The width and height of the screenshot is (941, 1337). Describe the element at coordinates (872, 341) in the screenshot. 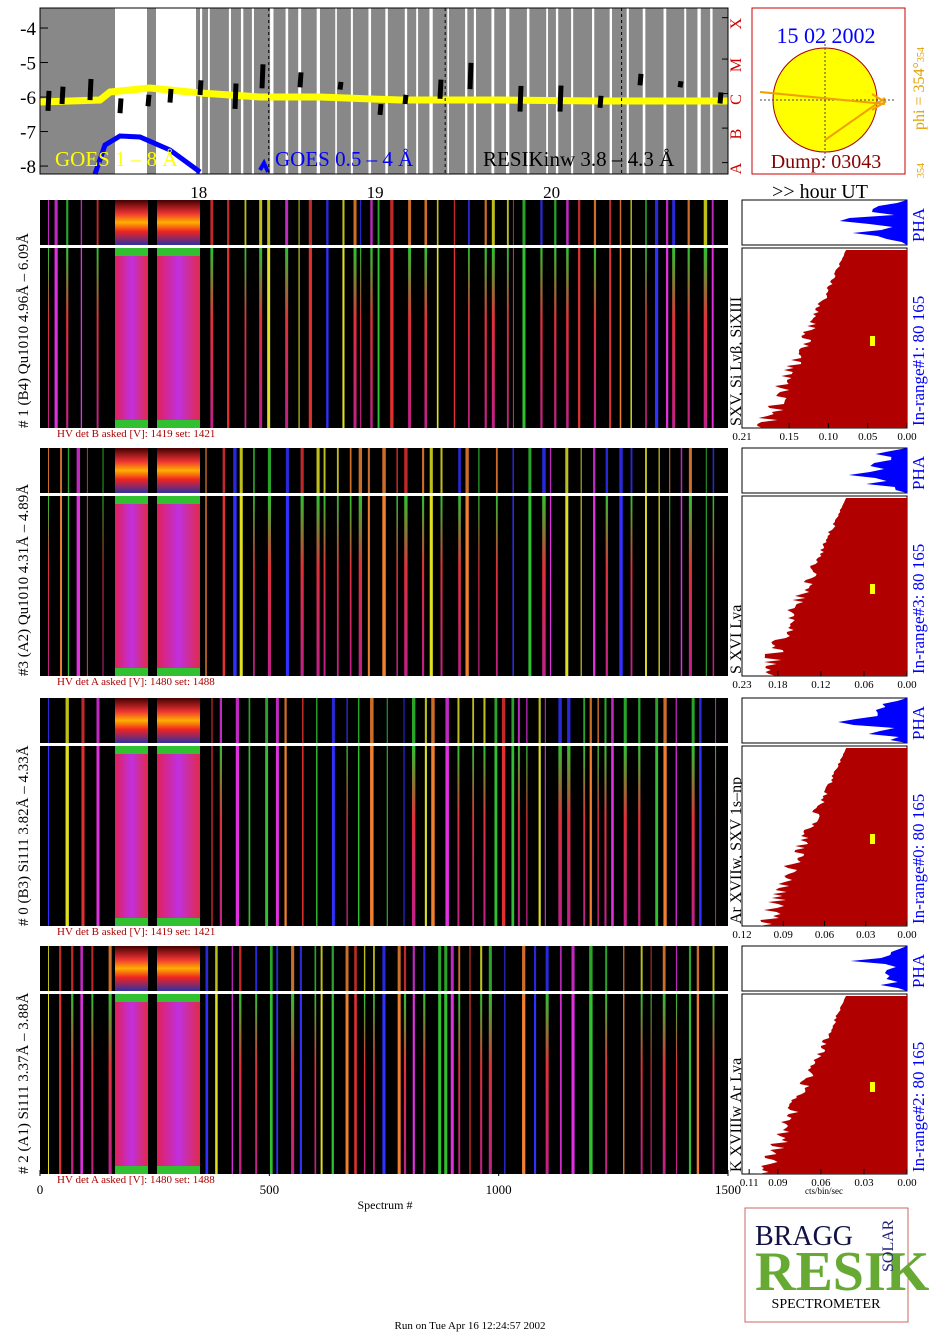

I see `hist-marker` at that location.